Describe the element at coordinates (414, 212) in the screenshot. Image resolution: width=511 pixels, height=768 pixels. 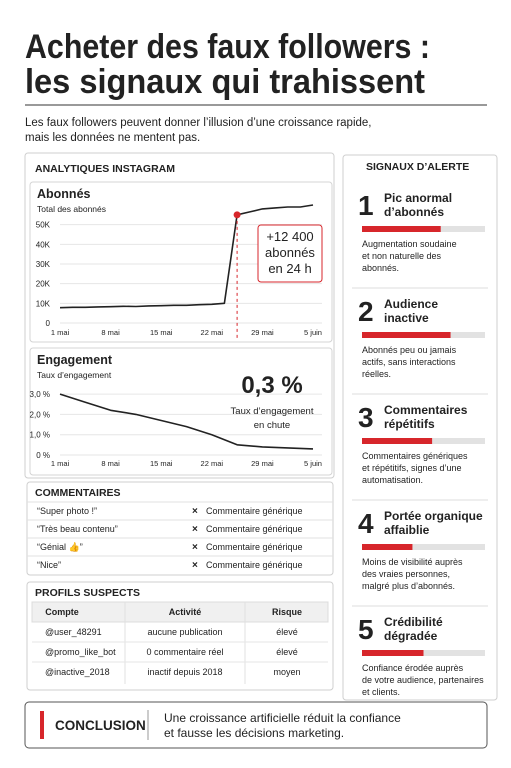
I see `signal-title: d’abonnés` at that location.